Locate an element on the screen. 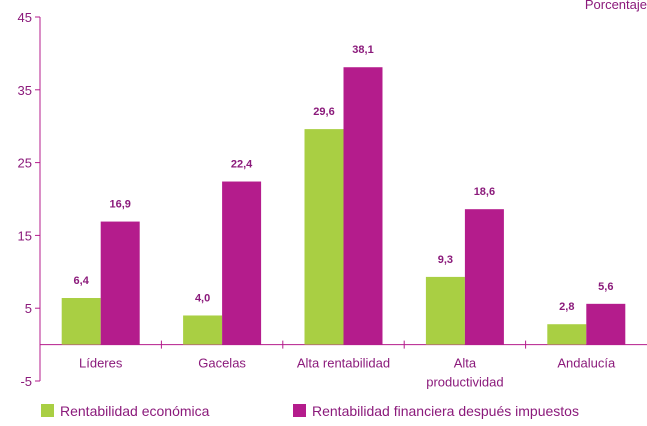 The width and height of the screenshot is (647, 426). data-label: 22,4 is located at coordinates (242, 165).